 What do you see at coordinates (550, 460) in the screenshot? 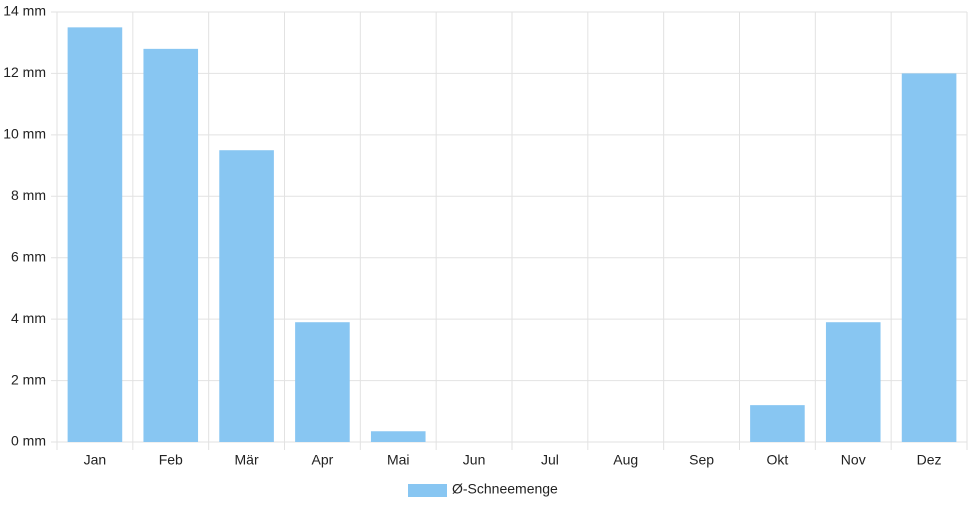
I see `x-tick-label: Jul` at bounding box center [550, 460].